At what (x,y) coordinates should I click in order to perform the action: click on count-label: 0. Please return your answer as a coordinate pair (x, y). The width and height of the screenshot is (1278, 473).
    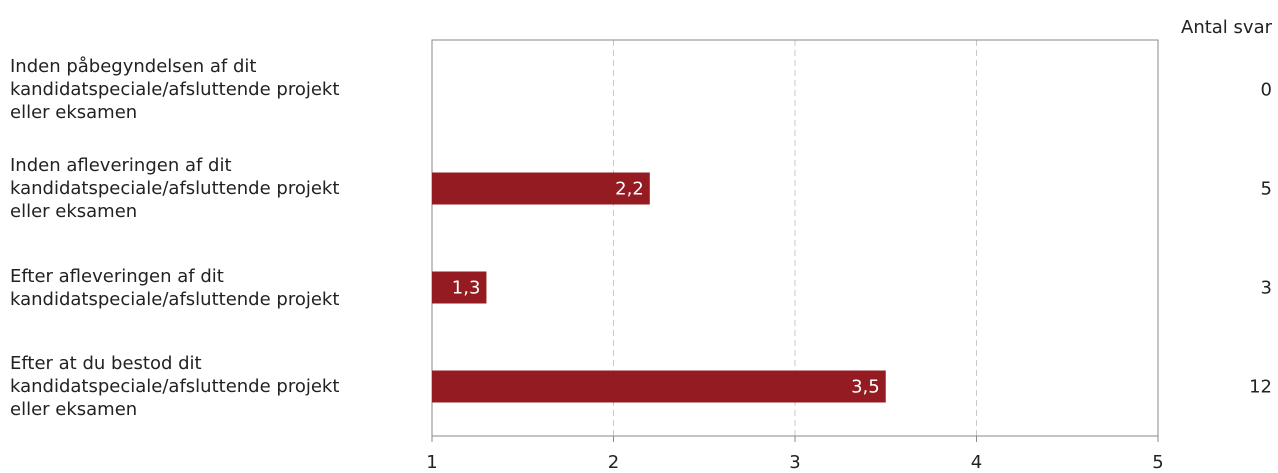
    Looking at the image, I should click on (1266, 90).